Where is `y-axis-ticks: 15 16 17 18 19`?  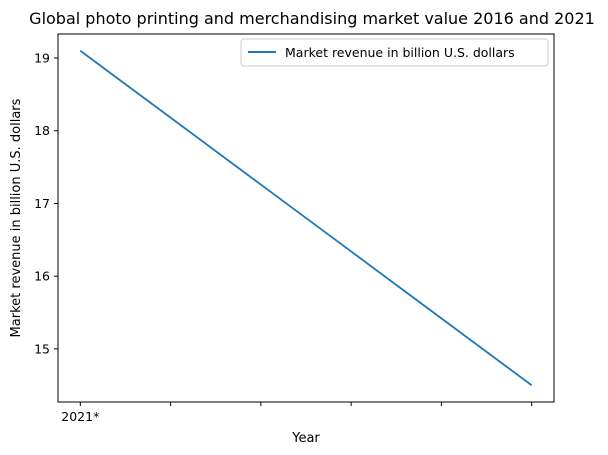 y-axis-ticks: 15 16 17 18 19 is located at coordinates (46, 203).